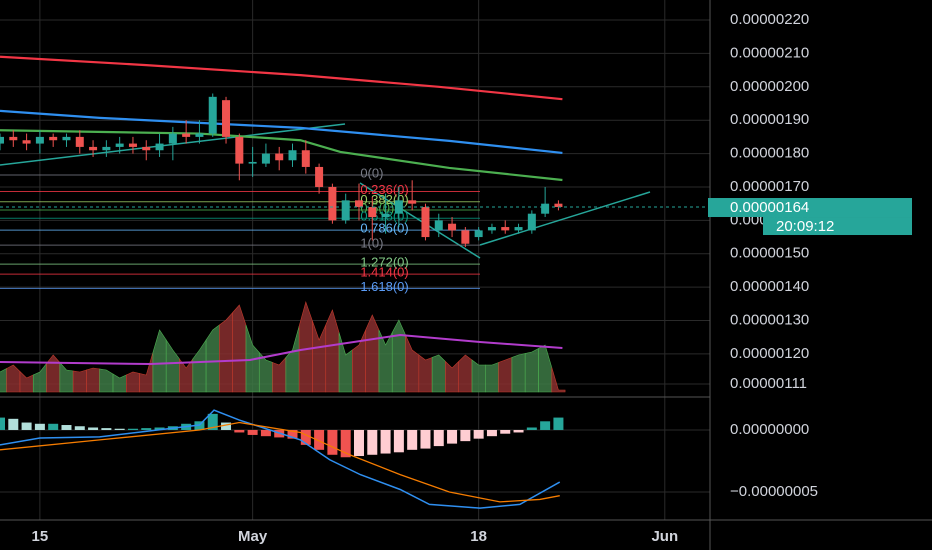  Describe the element at coordinates (769, 153) in the screenshot. I see `y-tick-label: 0.00000180` at that location.